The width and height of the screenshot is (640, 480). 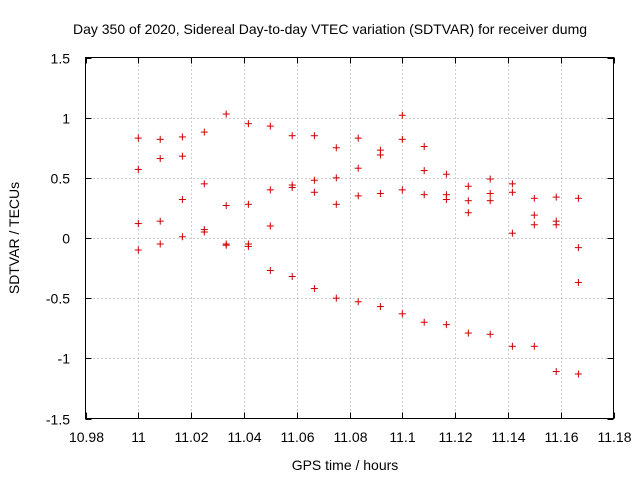 I want to click on x-tick-label: 11.08, so click(x=351, y=437).